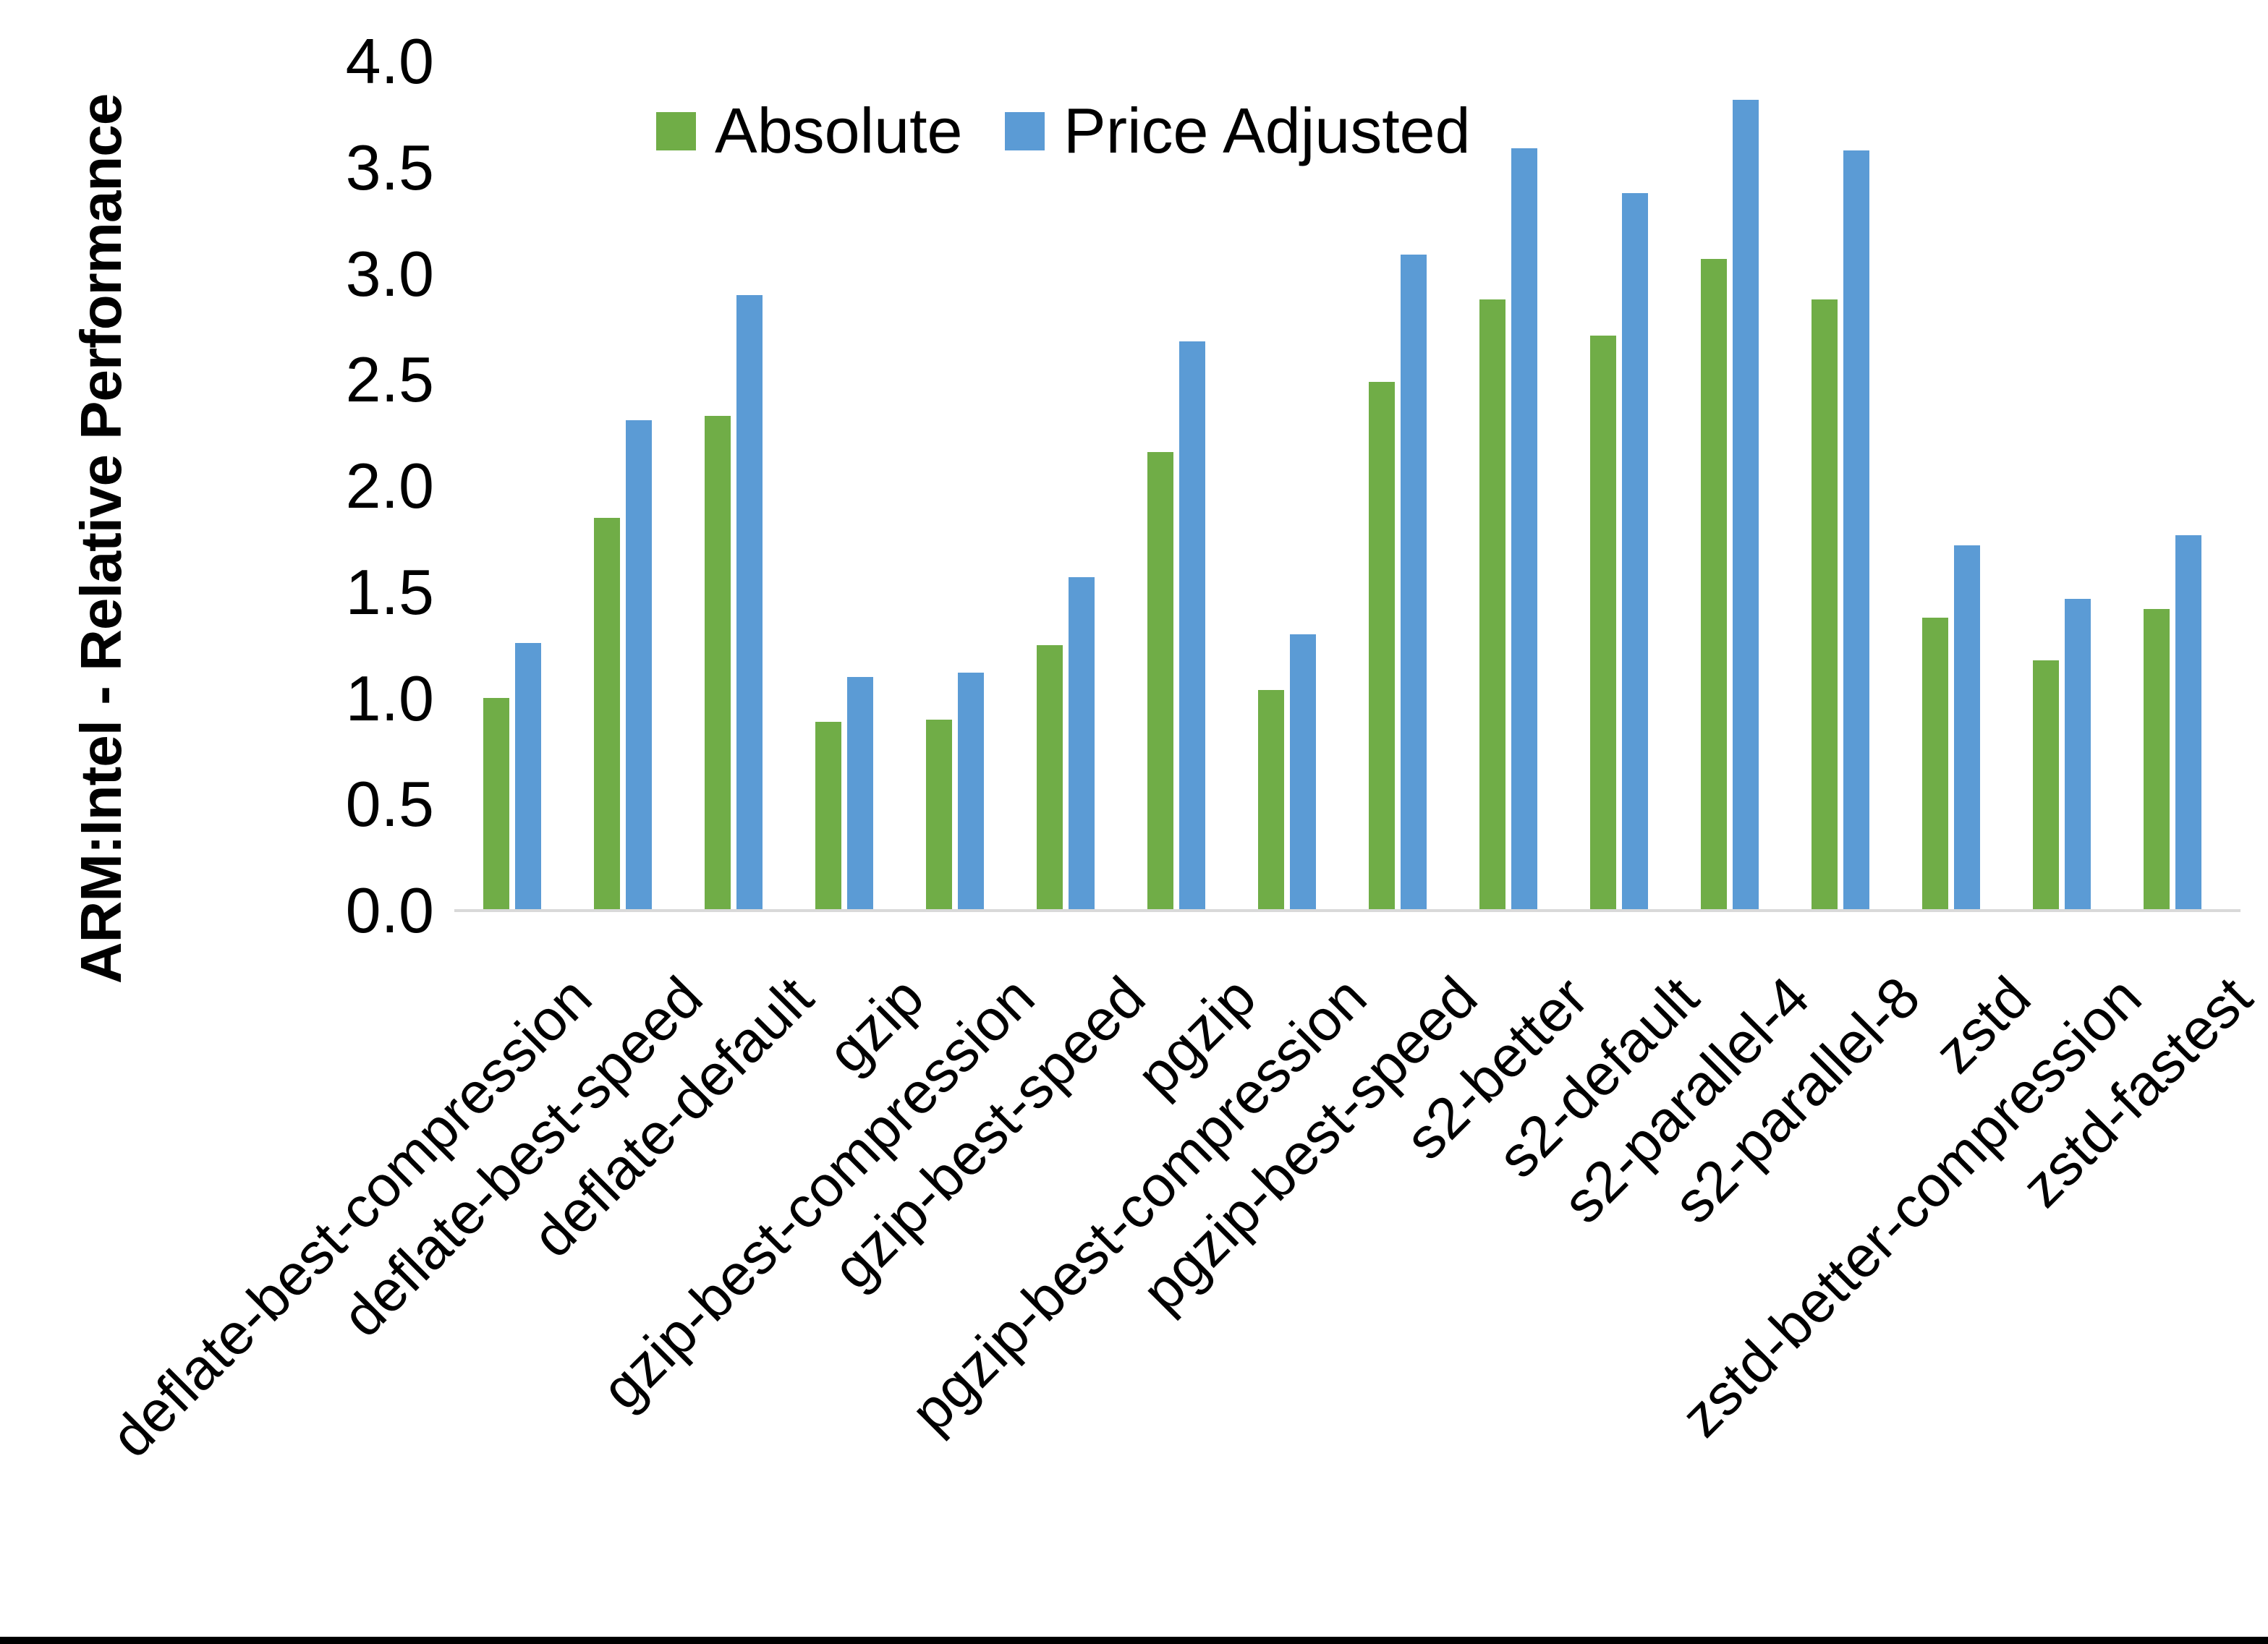 The height and width of the screenshot is (1644, 2268). I want to click on bar-absolute-zstd-fastest, so click(2157, 760).